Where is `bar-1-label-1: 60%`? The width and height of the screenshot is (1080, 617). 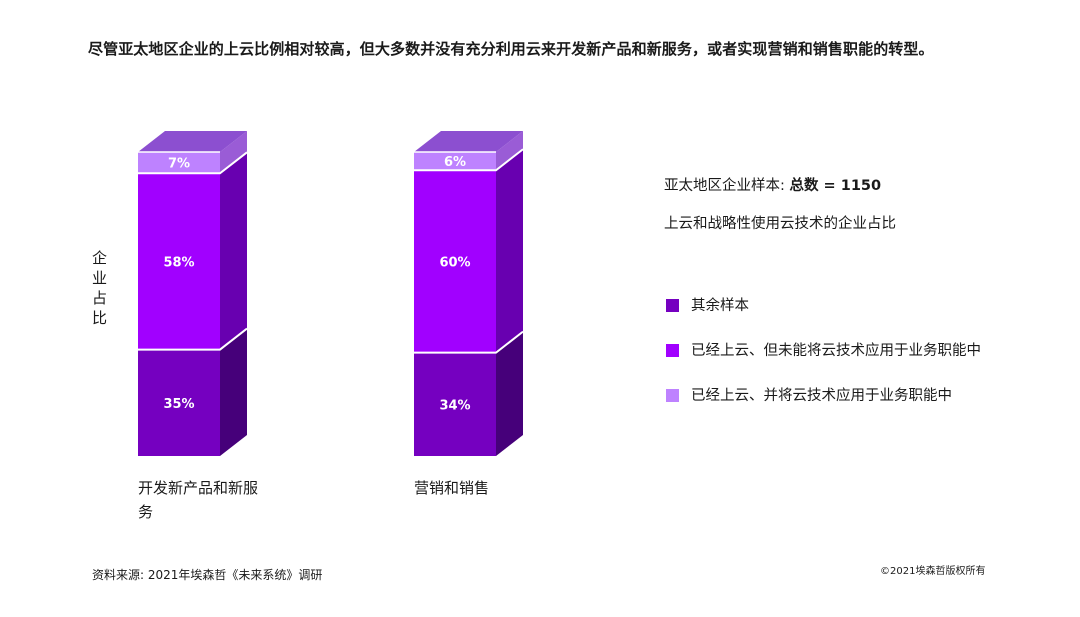
bar-1-label-1: 60% is located at coordinates (454, 262).